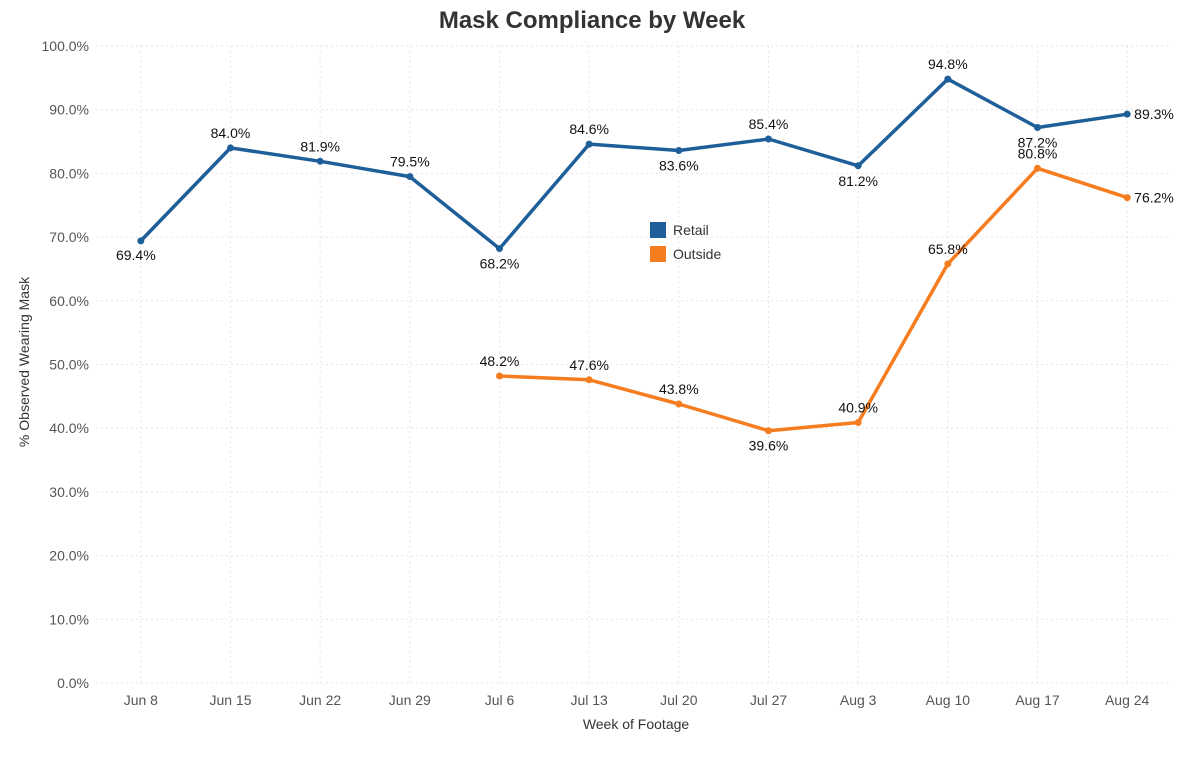  I want to click on data-label-retail: 68.2%, so click(500, 264).